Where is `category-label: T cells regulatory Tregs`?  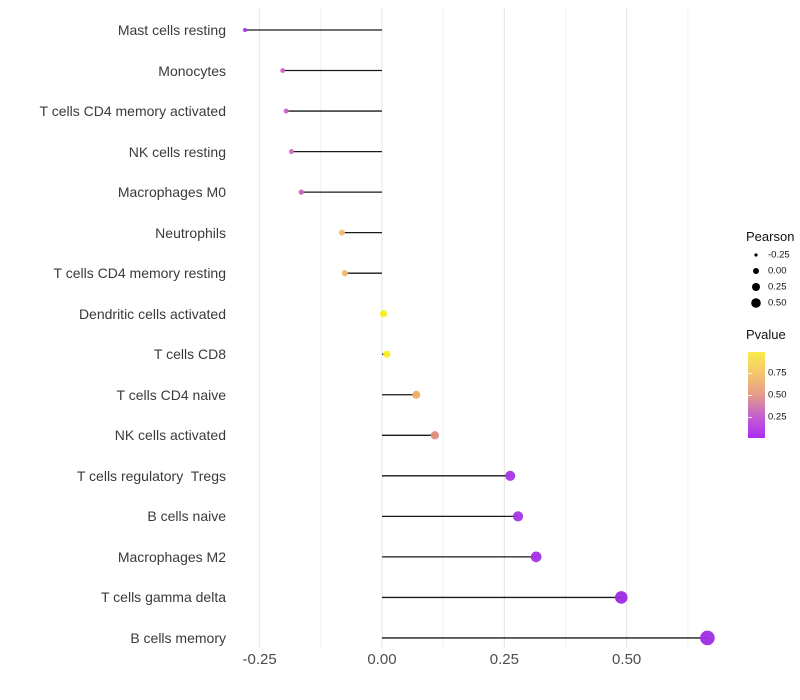 category-label: T cells regulatory Tregs is located at coordinates (151, 475).